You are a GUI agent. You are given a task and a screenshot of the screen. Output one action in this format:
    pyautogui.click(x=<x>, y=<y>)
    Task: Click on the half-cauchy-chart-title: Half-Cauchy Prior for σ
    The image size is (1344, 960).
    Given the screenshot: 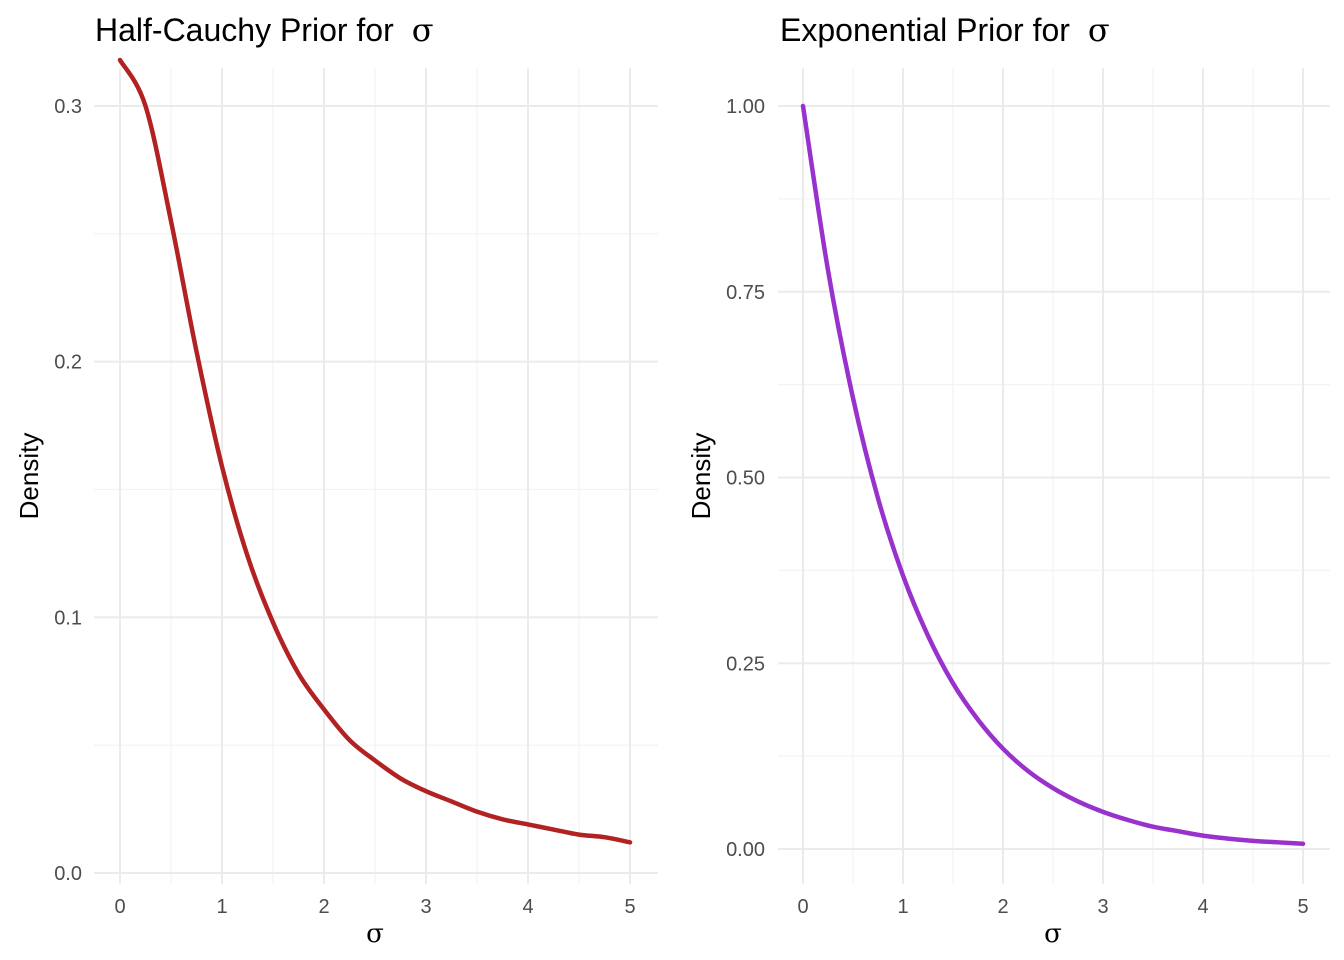 What is the action you would take?
    pyautogui.click(x=264, y=30)
    